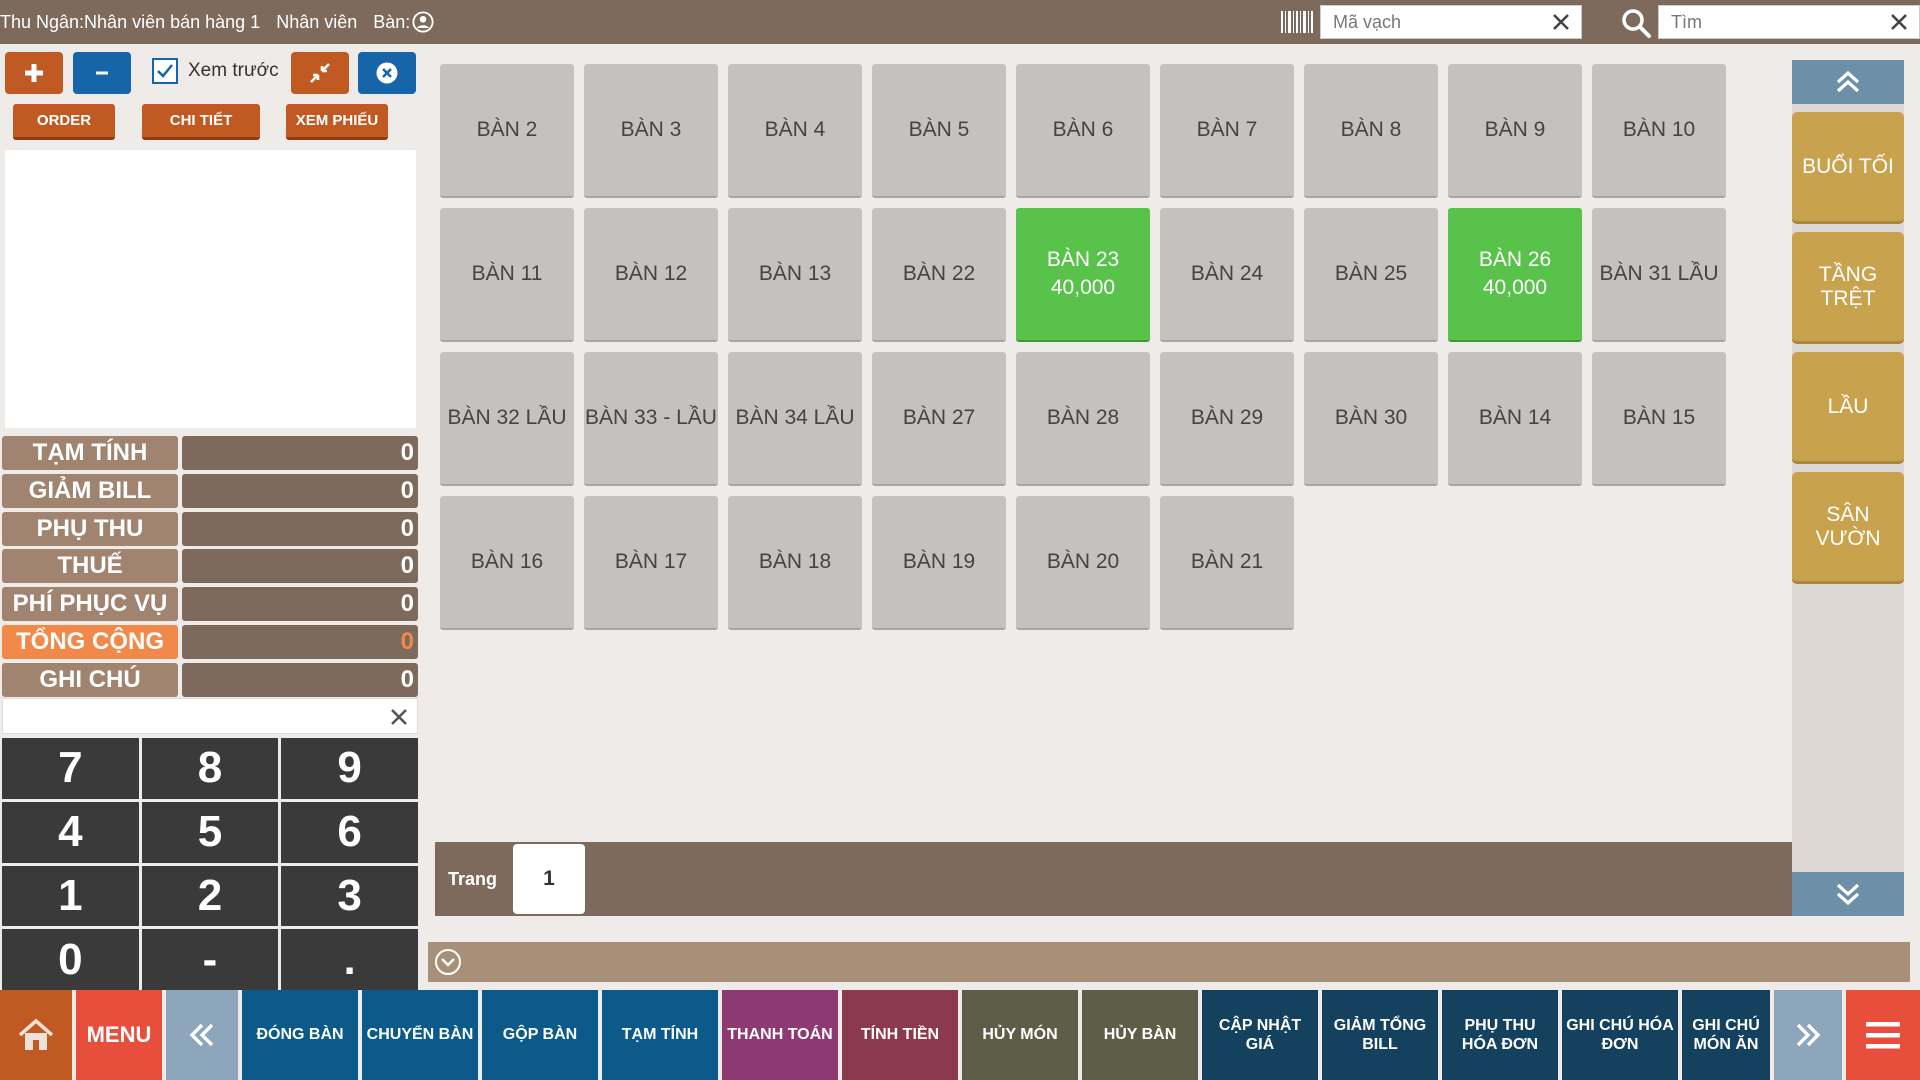 The image size is (1920, 1080). Describe the element at coordinates (1561, 22) in the screenshot. I see `clear-barcode-icon` at that location.